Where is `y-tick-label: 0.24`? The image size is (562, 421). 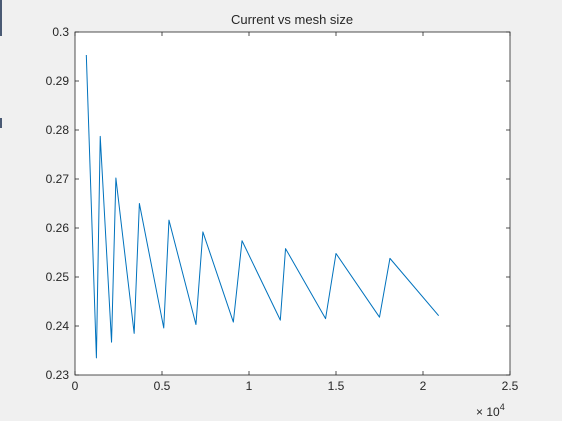 y-tick-label: 0.24 is located at coordinates (58, 326).